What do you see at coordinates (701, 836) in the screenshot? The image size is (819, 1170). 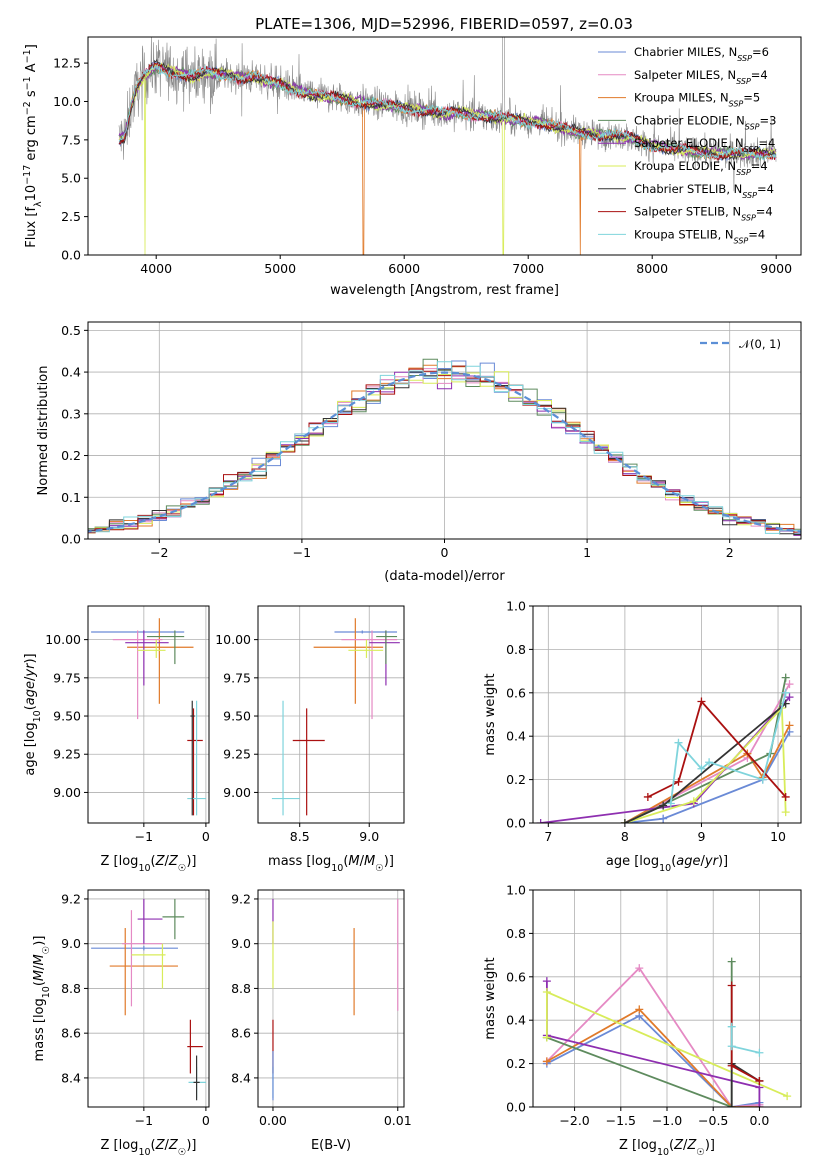 I see `x-tick-label: 9` at bounding box center [701, 836].